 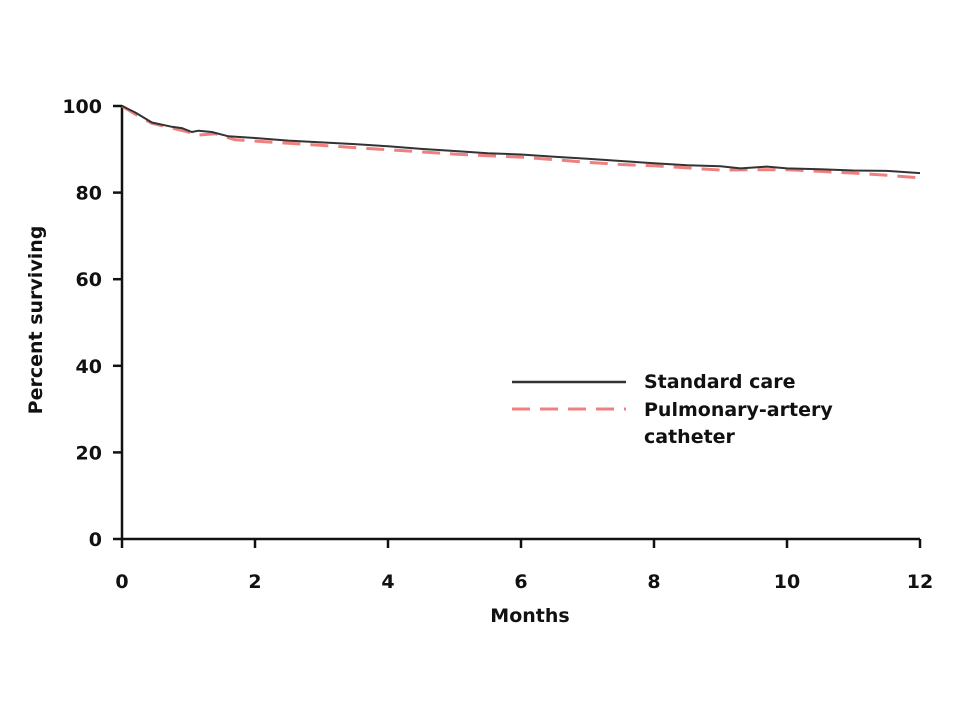 What do you see at coordinates (653, 582) in the screenshot?
I see `x-tick-label: 8` at bounding box center [653, 582].